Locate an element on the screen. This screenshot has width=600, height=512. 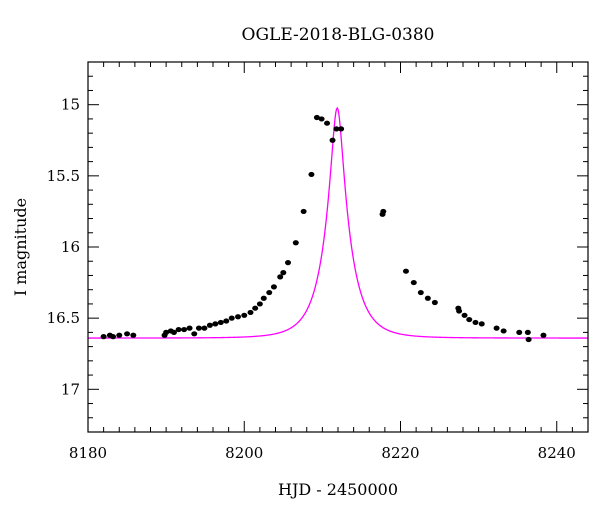
x-tick-label: 8180 is located at coordinates (88, 453).